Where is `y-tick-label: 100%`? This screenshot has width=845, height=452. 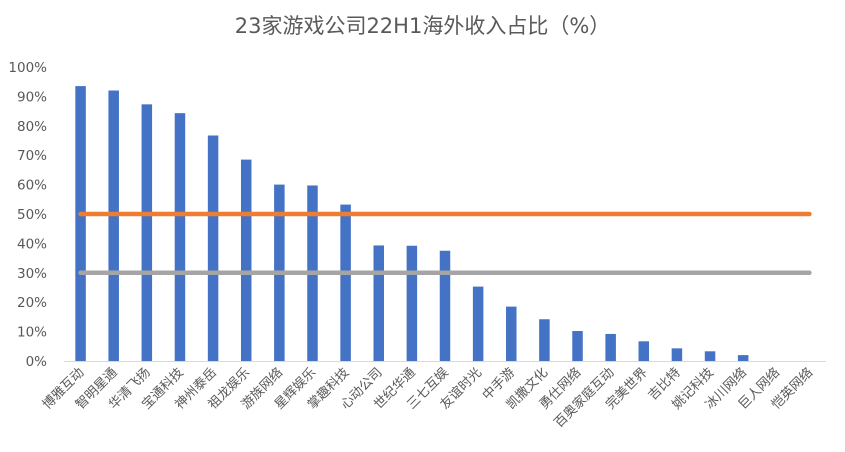 y-tick-label: 100% is located at coordinates (27, 68).